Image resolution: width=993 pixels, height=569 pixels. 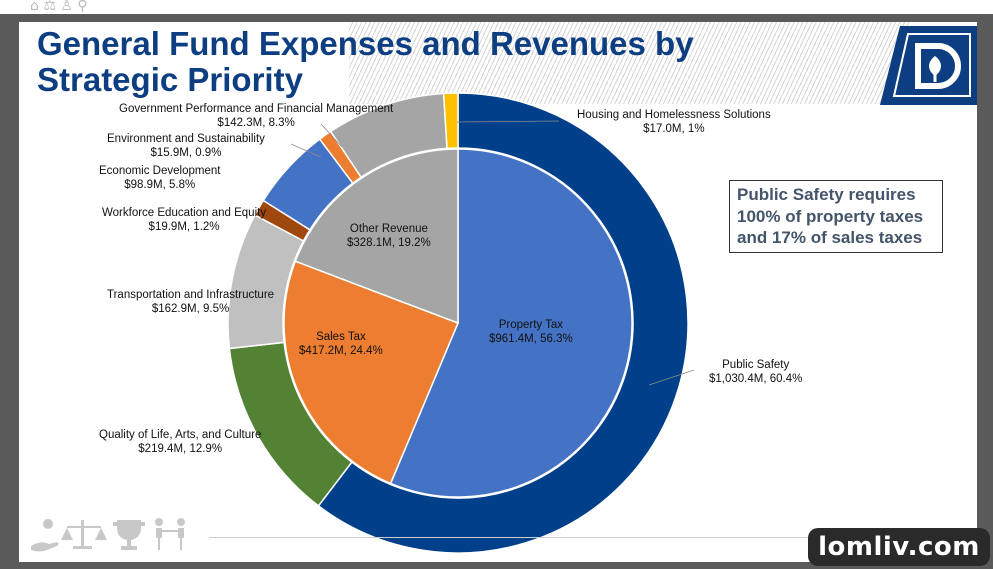 What do you see at coordinates (186, 153) in the screenshot?
I see `label-value: $15.9M, 0.9%` at bounding box center [186, 153].